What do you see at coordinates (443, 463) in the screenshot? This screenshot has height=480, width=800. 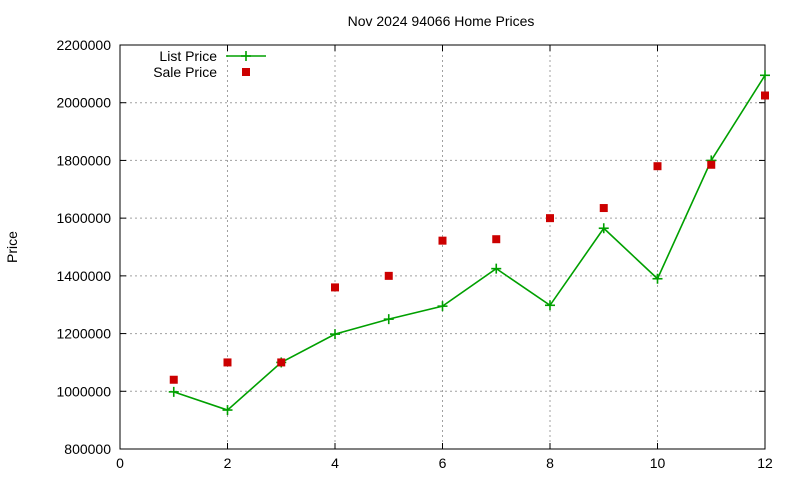 I see `x-tick-label: 6` at bounding box center [443, 463].